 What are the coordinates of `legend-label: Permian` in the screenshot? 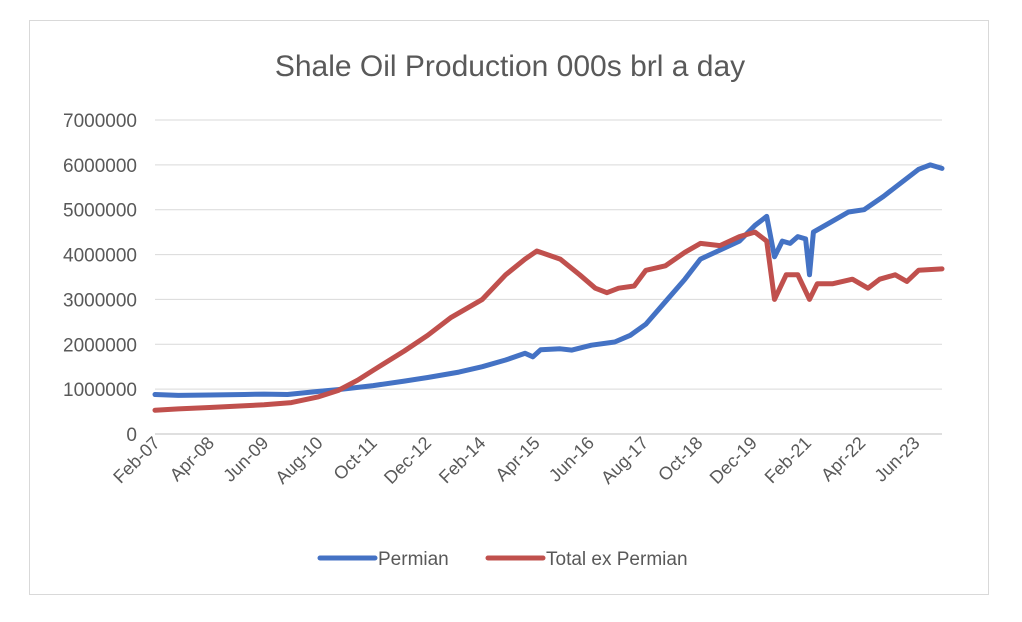 It's located at (413, 559).